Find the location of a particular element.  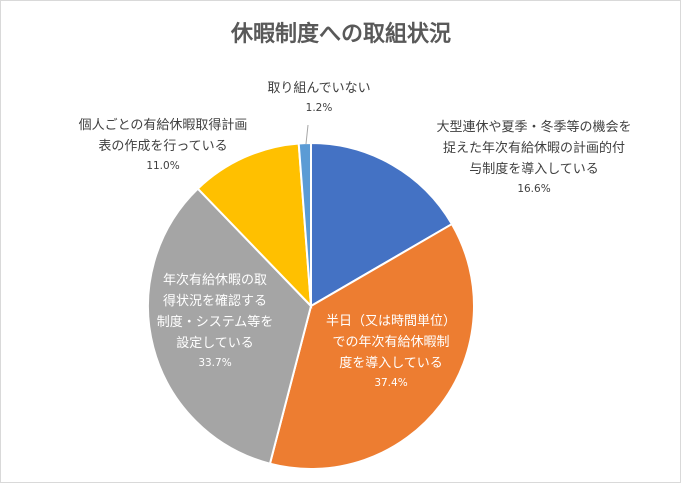

slice-value-planned-leave: 16.6% is located at coordinates (533, 189).